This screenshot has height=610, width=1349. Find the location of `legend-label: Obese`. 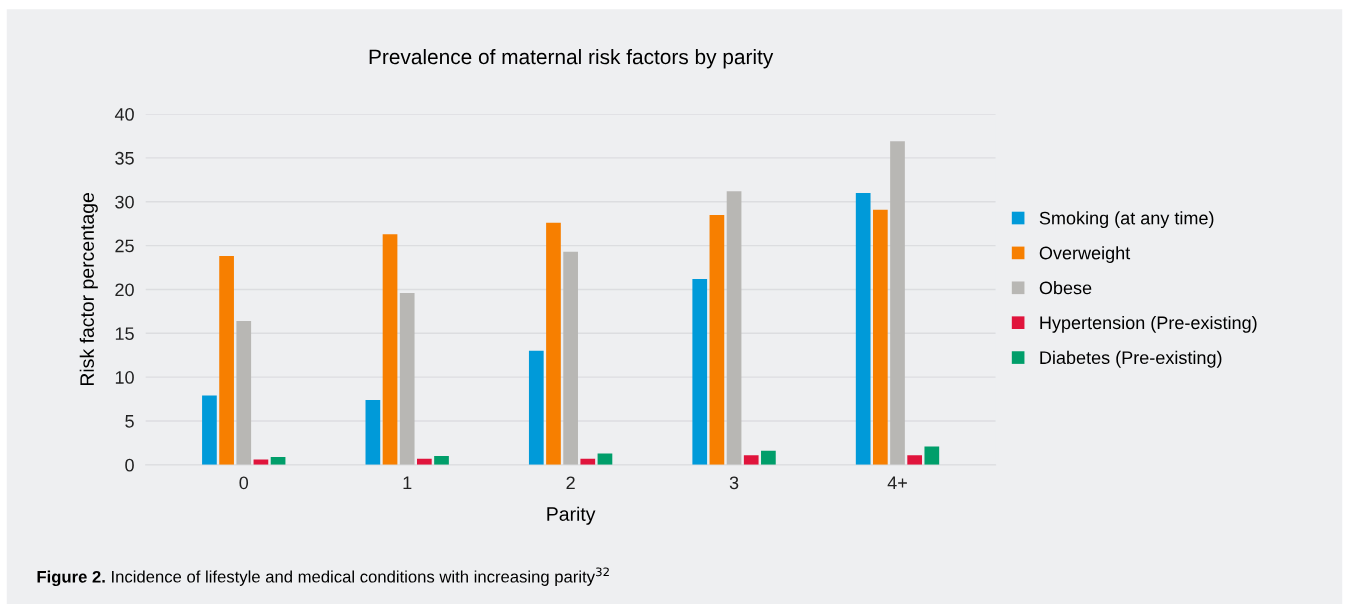

legend-label: Obese is located at coordinates (1065, 288).